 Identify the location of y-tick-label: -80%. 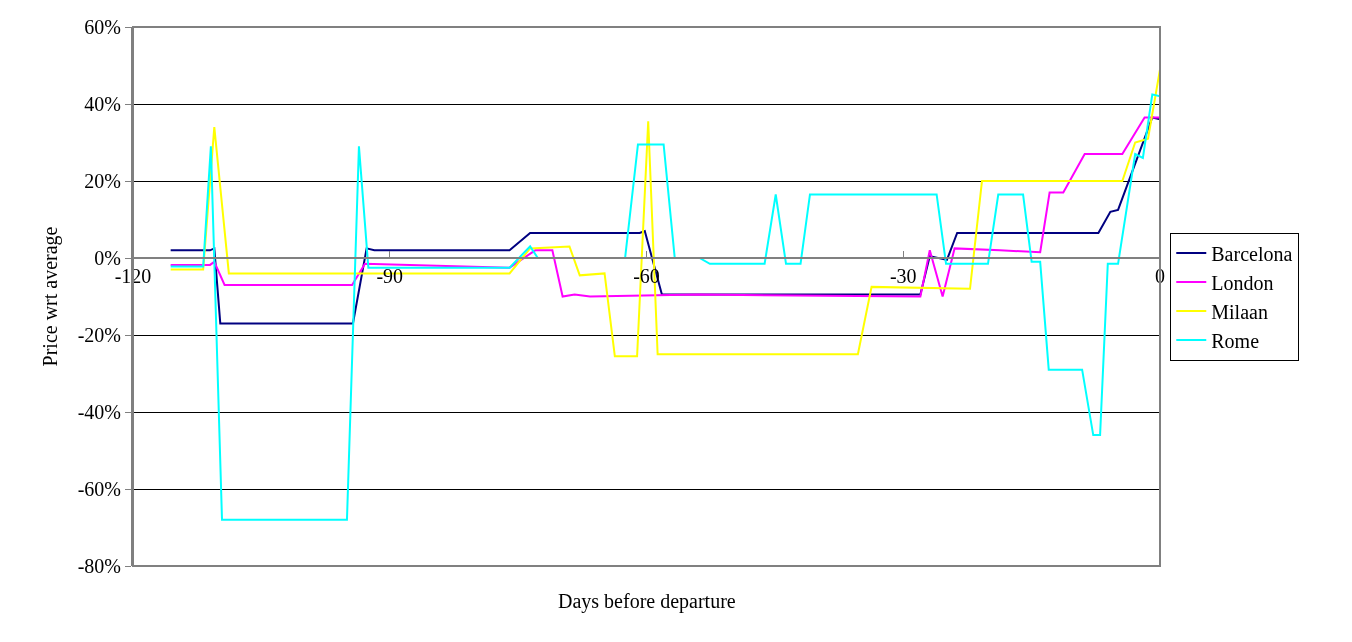
(99, 566).